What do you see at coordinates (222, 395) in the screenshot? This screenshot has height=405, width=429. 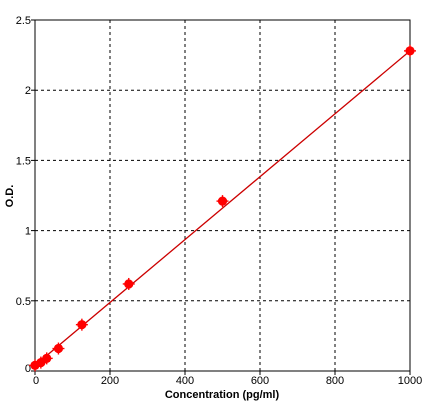 I see `x-axis-title: Concentration (pg/ml)` at bounding box center [222, 395].